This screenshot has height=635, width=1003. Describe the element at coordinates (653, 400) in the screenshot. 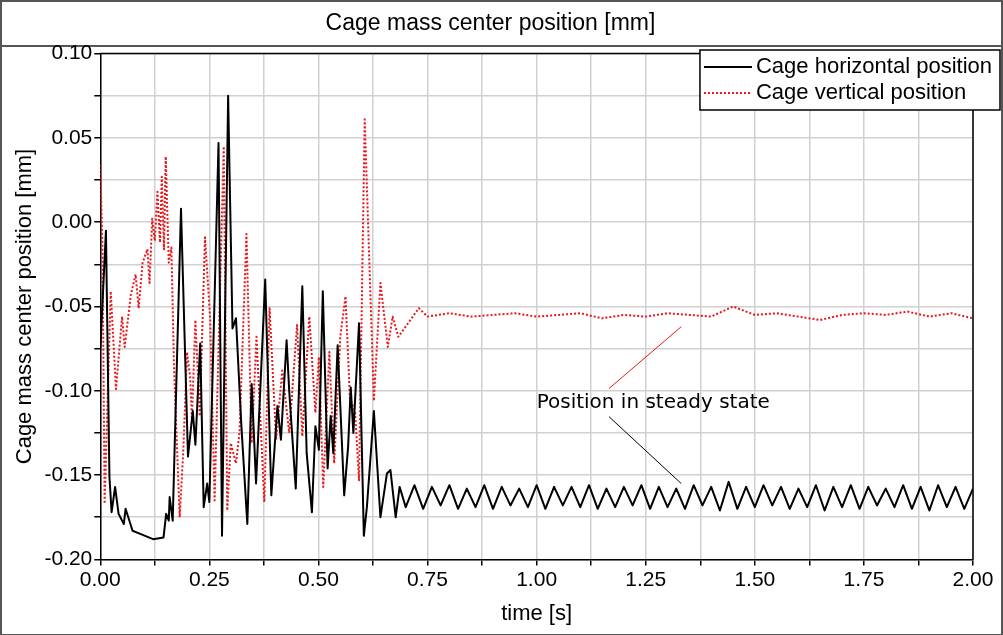

I see `annotation: Position in steady state` at that location.